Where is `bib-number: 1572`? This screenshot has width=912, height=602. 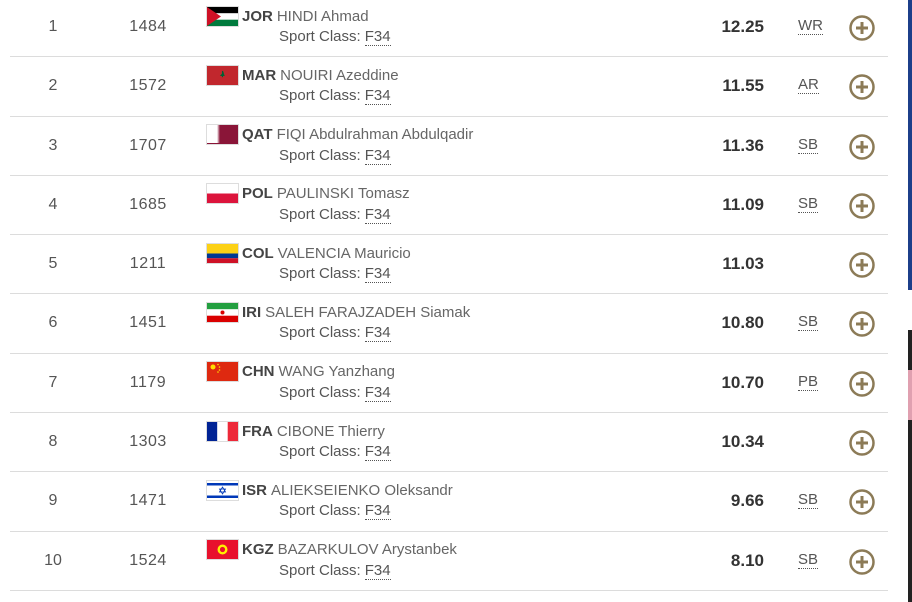 bib-number: 1572 is located at coordinates (148, 86).